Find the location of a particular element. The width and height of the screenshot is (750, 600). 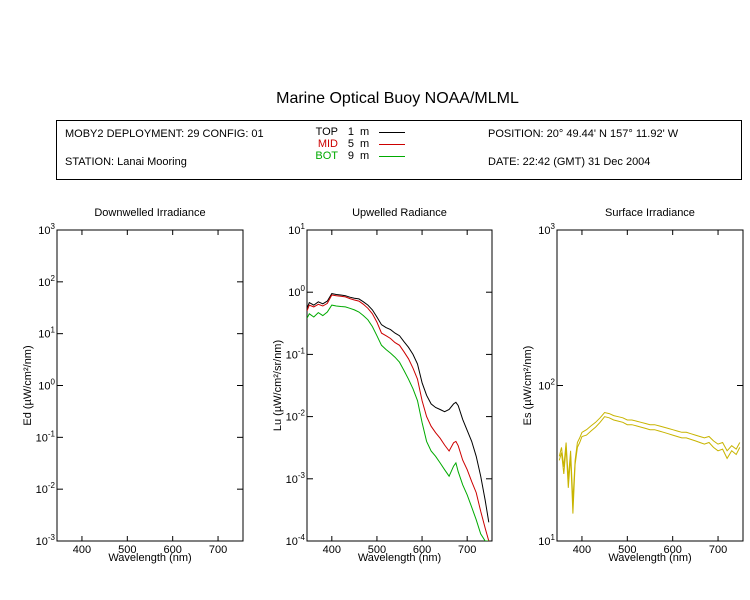

y-axis-label: Lu (µW/cm²/sr/nm) is located at coordinates (278, 385).